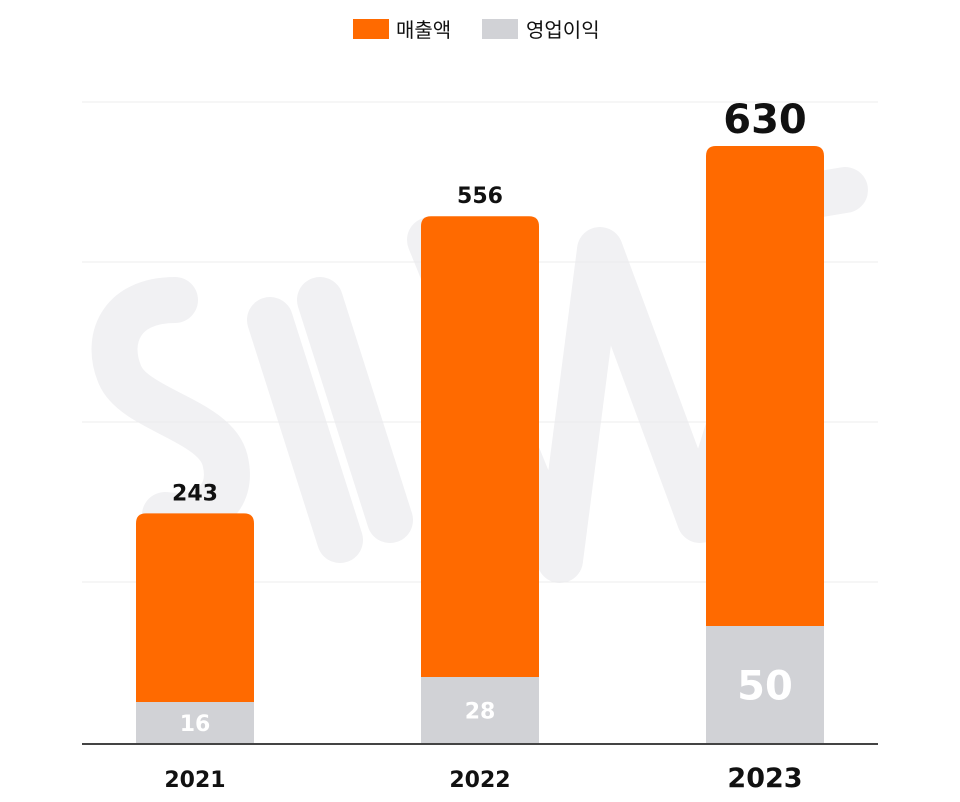 This screenshot has width=960, height=802. What do you see at coordinates (194, 780) in the screenshot?
I see `x-tick-label-2021: 2021` at bounding box center [194, 780].